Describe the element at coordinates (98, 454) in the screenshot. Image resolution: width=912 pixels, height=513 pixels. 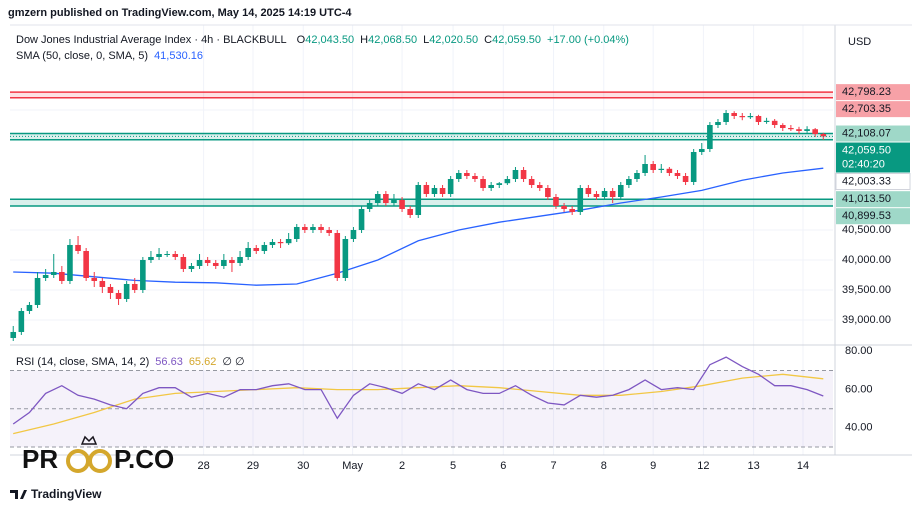
I see `watermark: PR P.CO` at that location.